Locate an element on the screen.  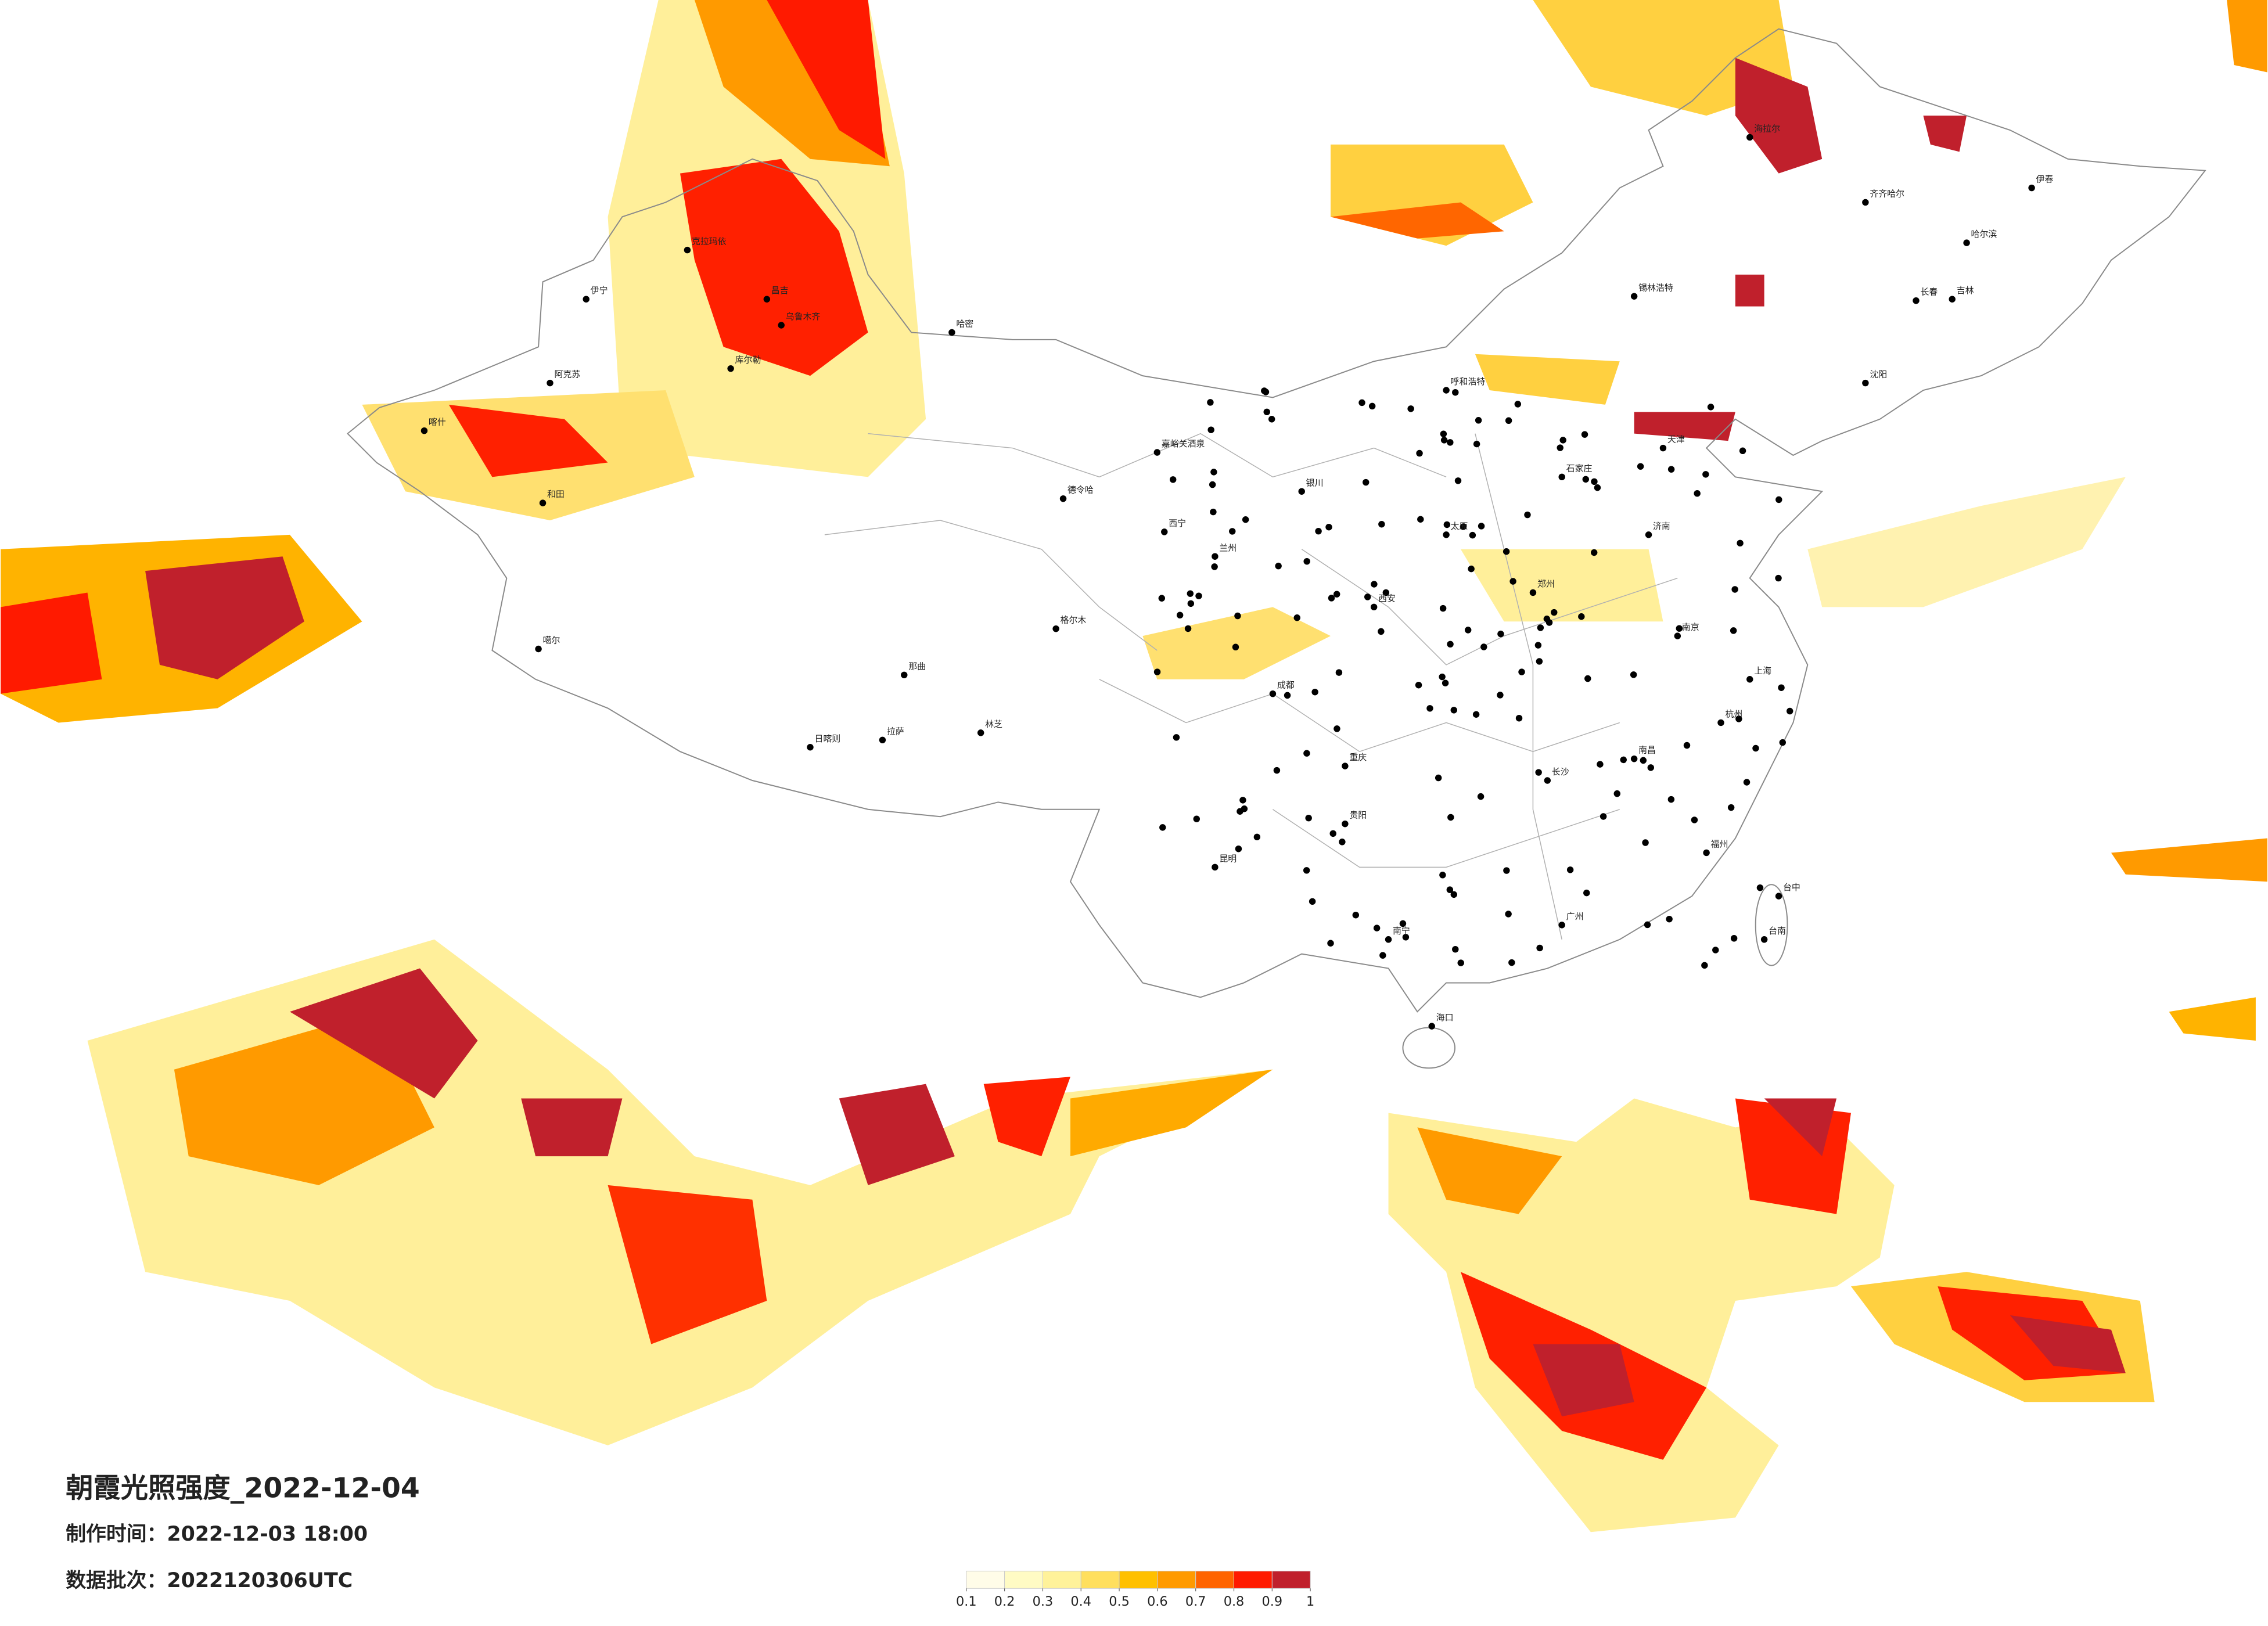
city-label: 贵阳 is located at coordinates (1358, 815).